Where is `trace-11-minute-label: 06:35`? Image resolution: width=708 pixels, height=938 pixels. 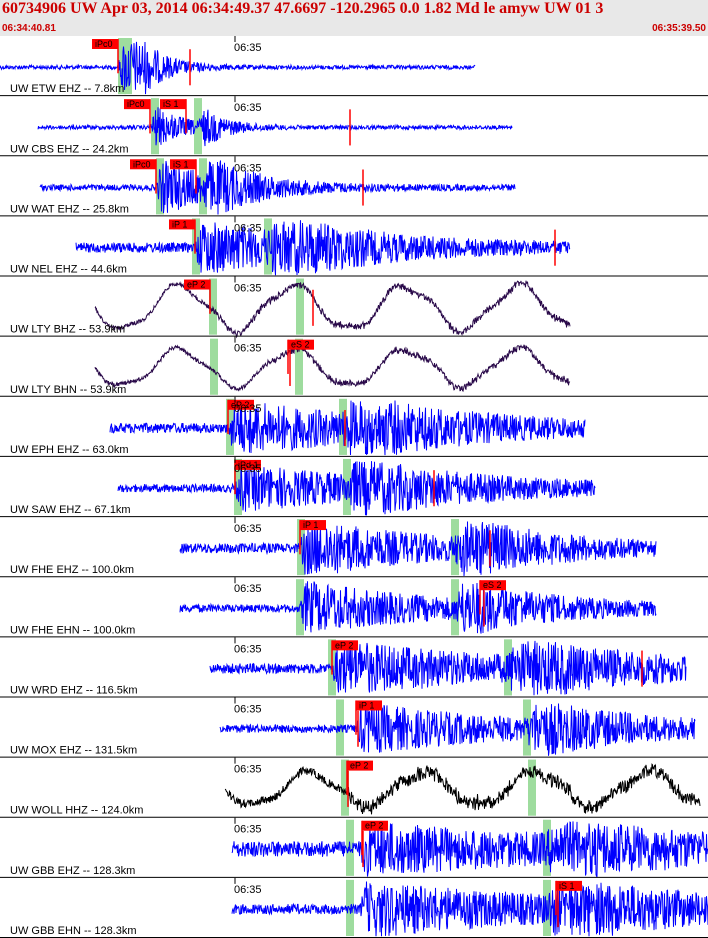 trace-11-minute-label: 06:35 is located at coordinates (248, 649).